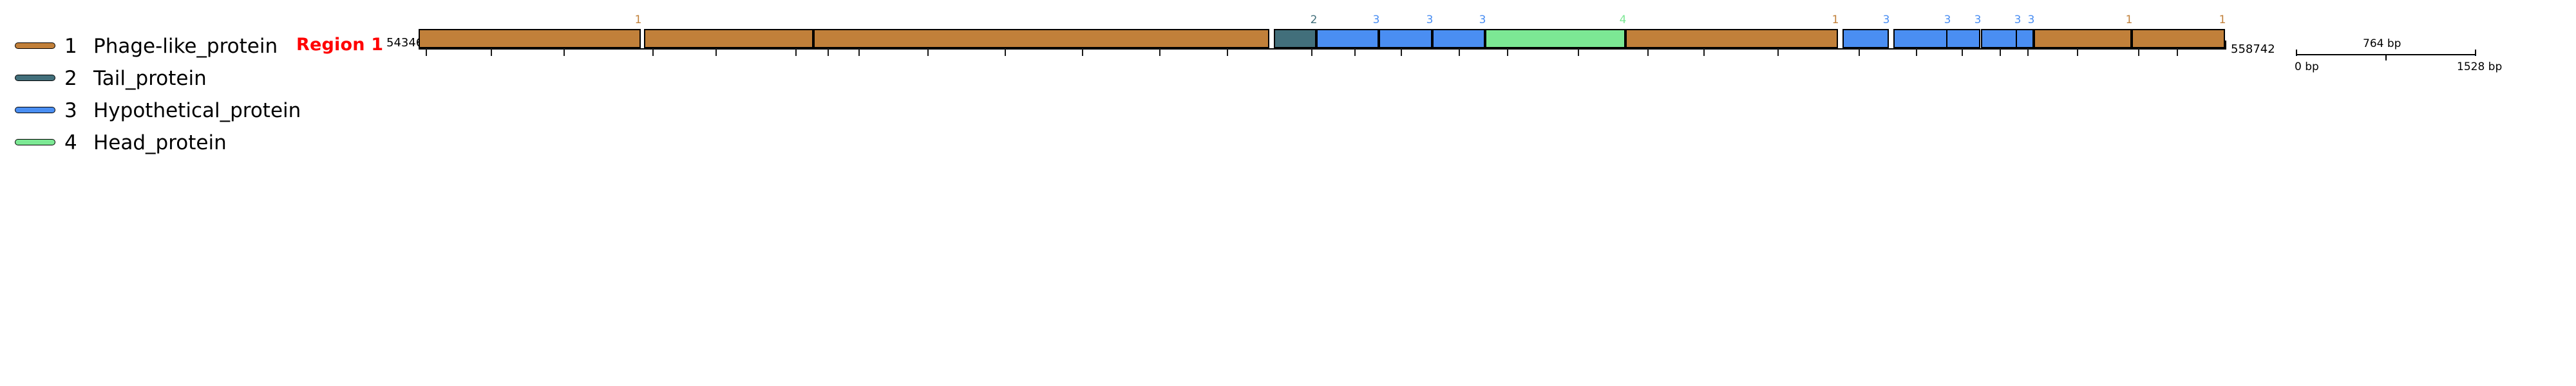  Describe the element at coordinates (185, 46) in the screenshot. I see `legend-label-1: Phage-like_protein` at that location.